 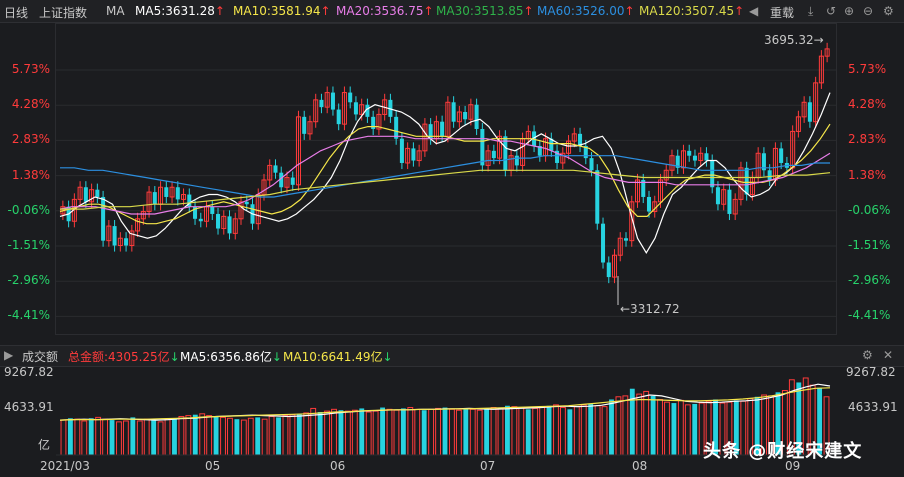 I want to click on period-label: 日线, so click(x=16, y=13).